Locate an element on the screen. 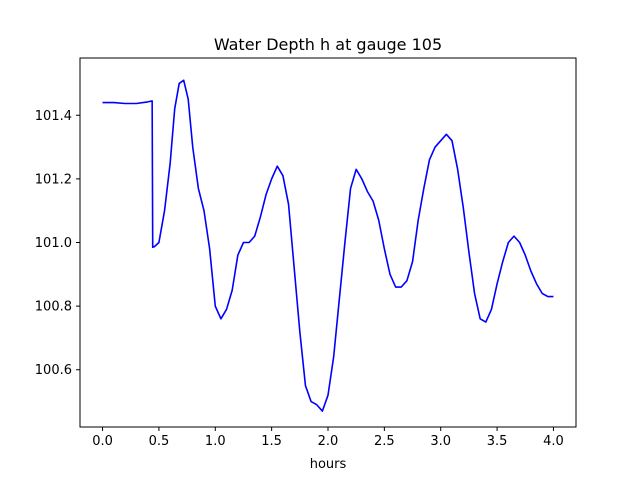 This screenshot has width=640, height=480. y-tick-label: 101.2 is located at coordinates (53, 179).